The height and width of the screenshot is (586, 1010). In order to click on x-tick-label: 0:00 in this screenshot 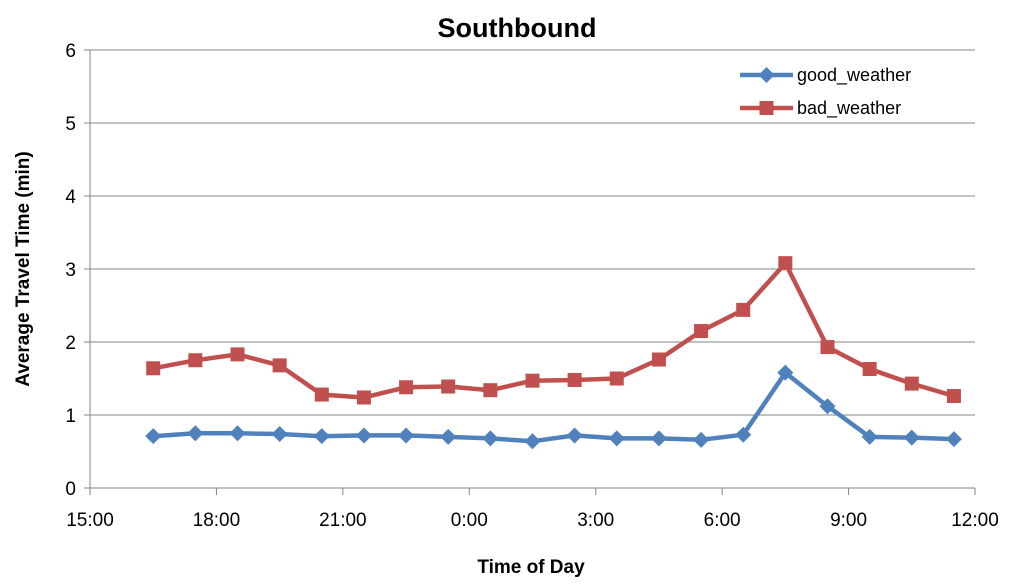, I will do `click(469, 520)`.